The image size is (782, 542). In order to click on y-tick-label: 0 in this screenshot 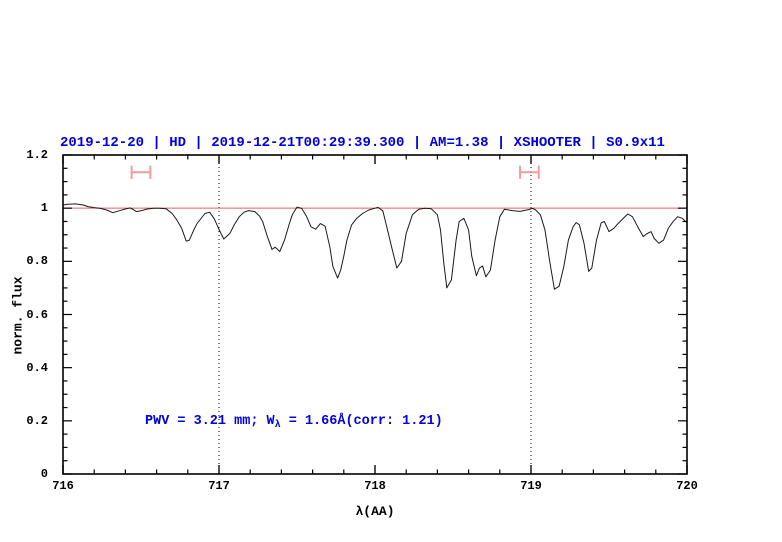, I will do `click(44, 474)`.